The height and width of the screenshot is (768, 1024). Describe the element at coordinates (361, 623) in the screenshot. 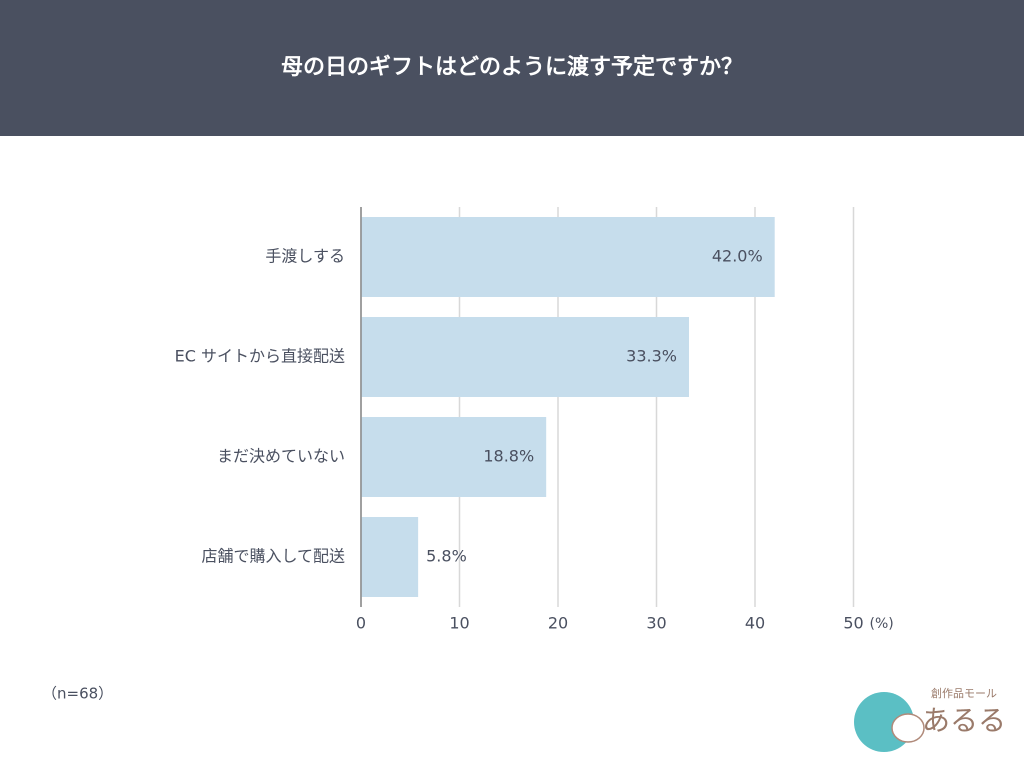

I see `x-tick-label: 0` at that location.